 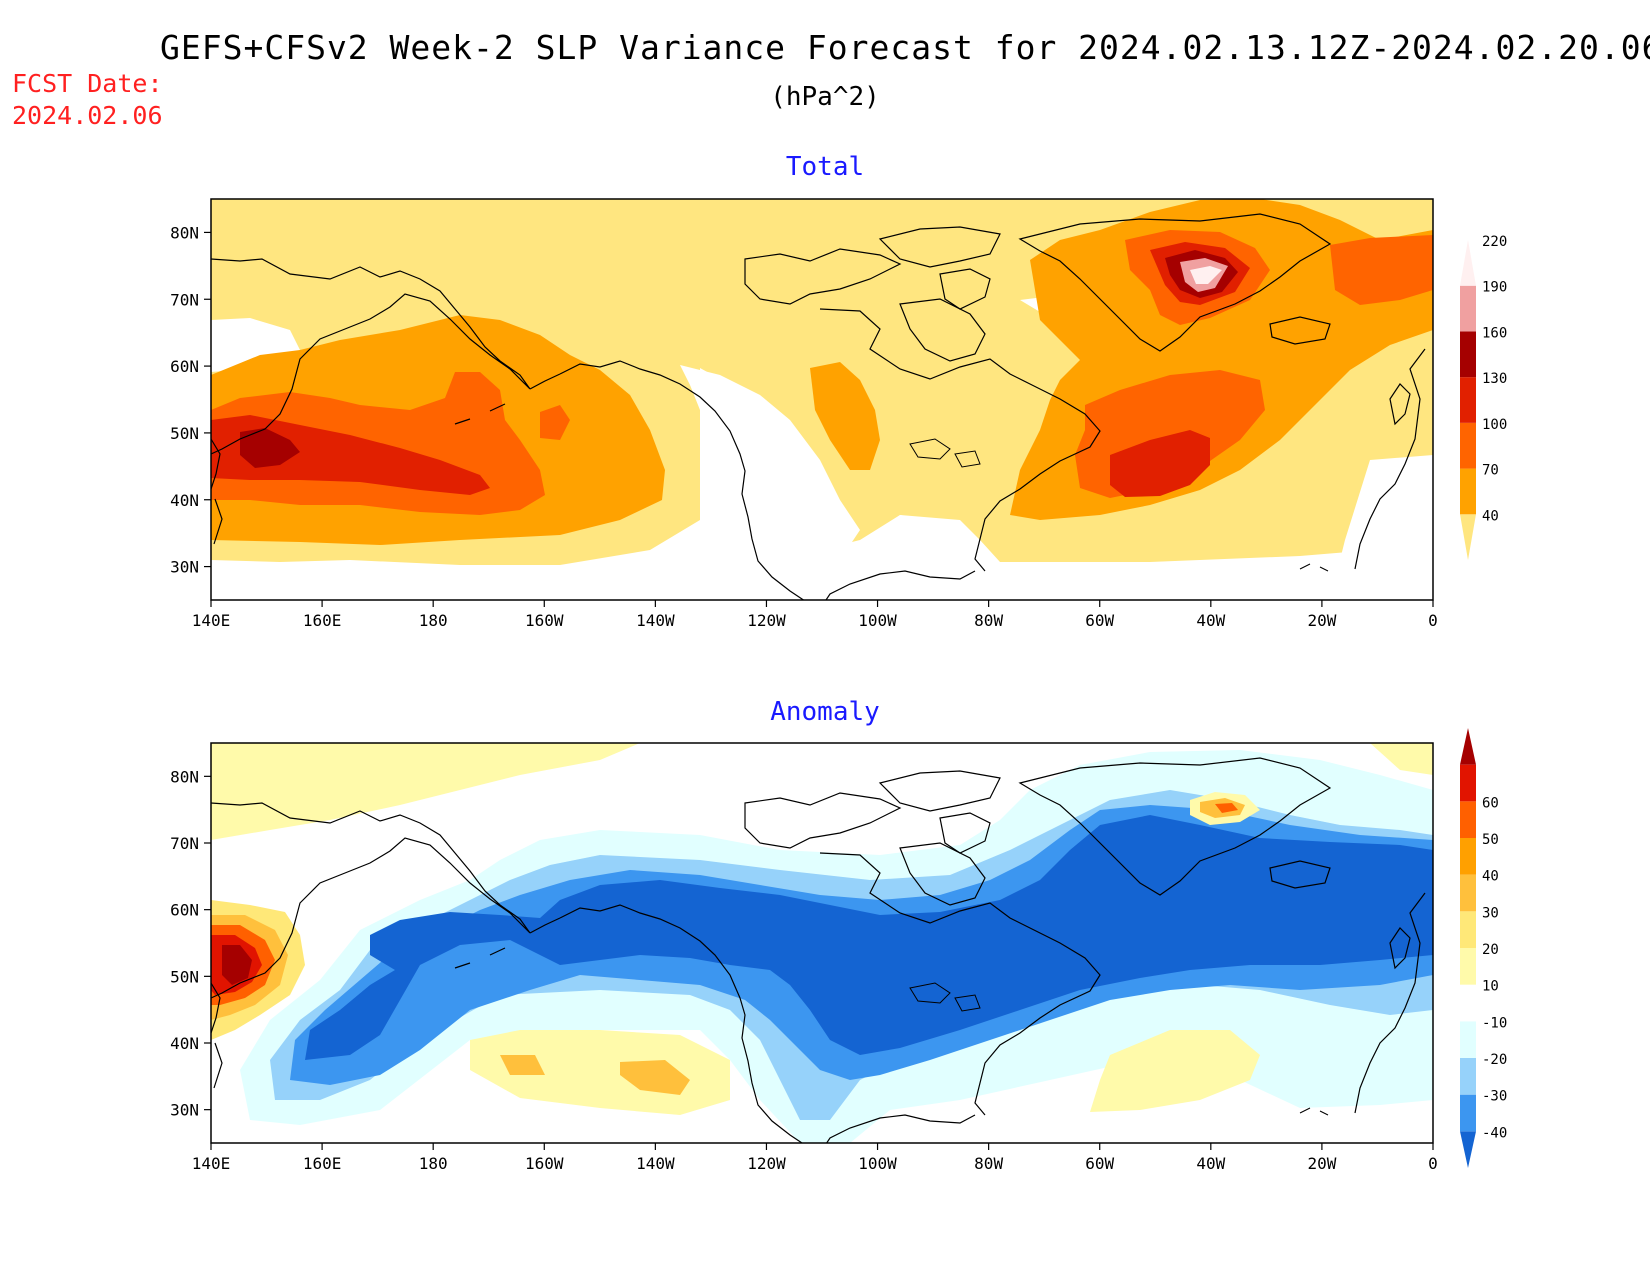 What do you see at coordinates (1494, 1133) in the screenshot?
I see `colorbar-label: -40` at bounding box center [1494, 1133].